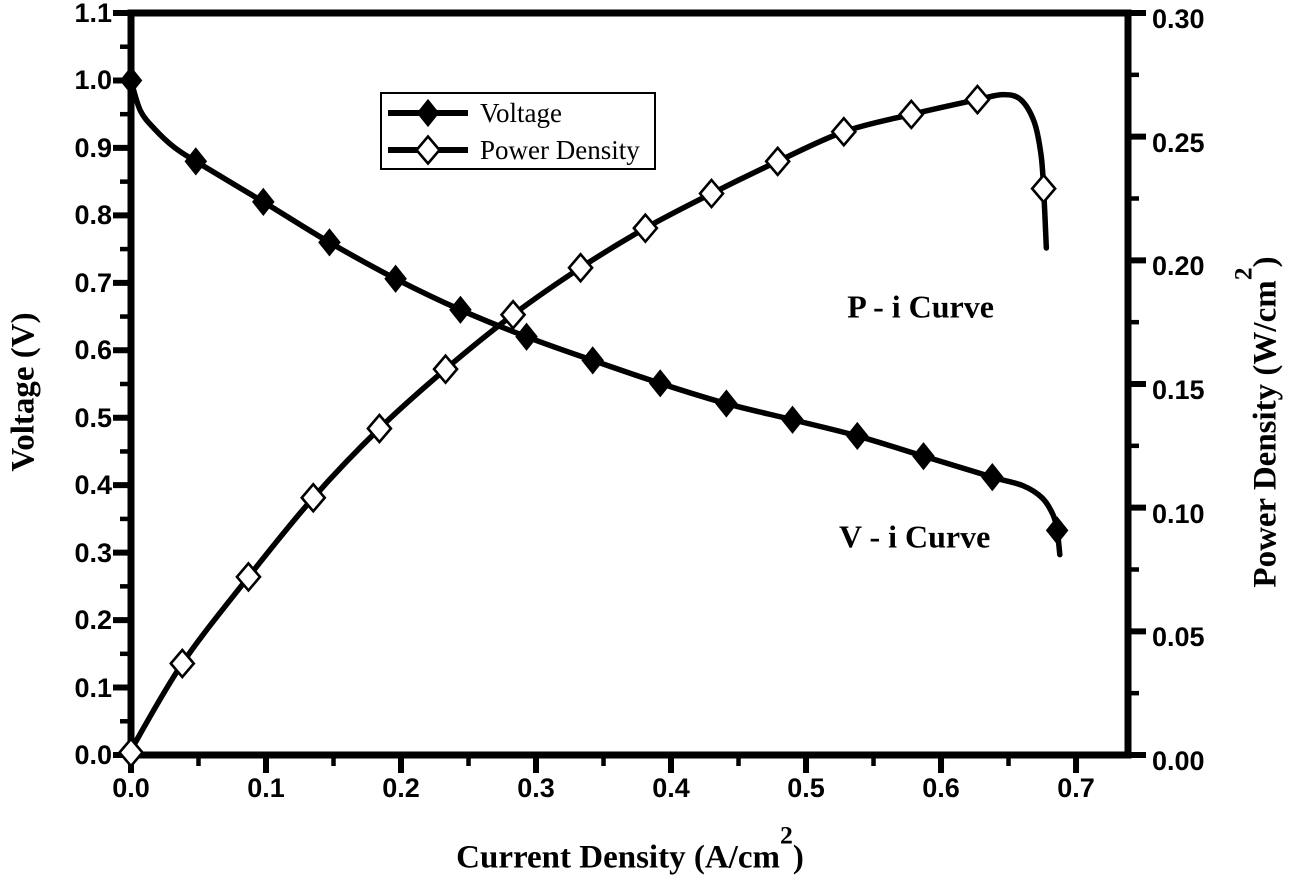  What do you see at coordinates (93, 147) in the screenshot?
I see `y-left-tick-label: 0.9` at bounding box center [93, 147].